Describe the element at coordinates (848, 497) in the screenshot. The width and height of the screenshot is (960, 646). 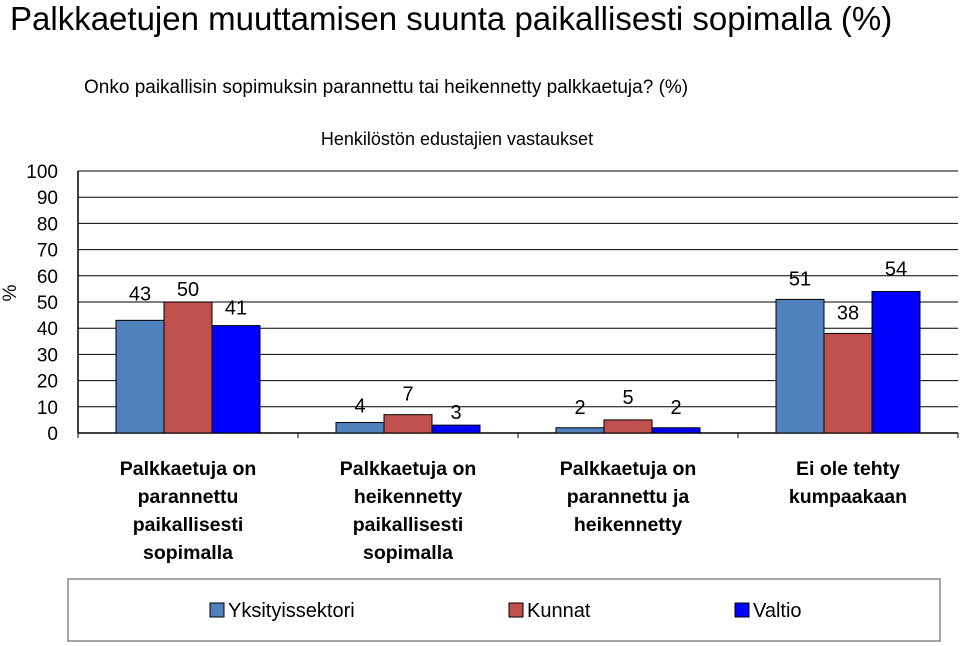
I see `x-tick-label-line: kumpaakaan` at that location.